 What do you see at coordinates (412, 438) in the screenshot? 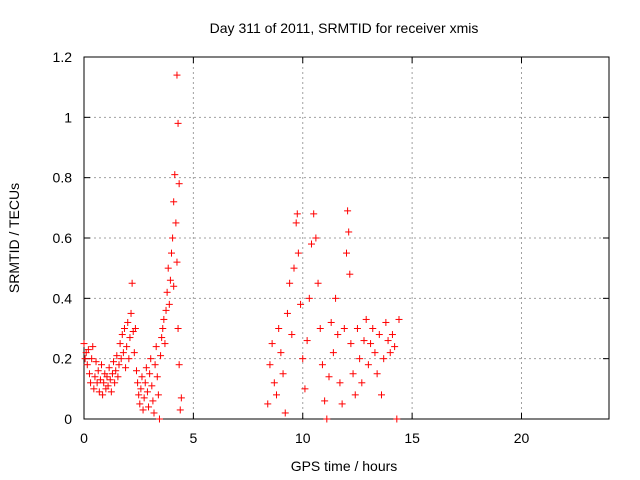
I see `x-tick-label: 15` at bounding box center [412, 438].